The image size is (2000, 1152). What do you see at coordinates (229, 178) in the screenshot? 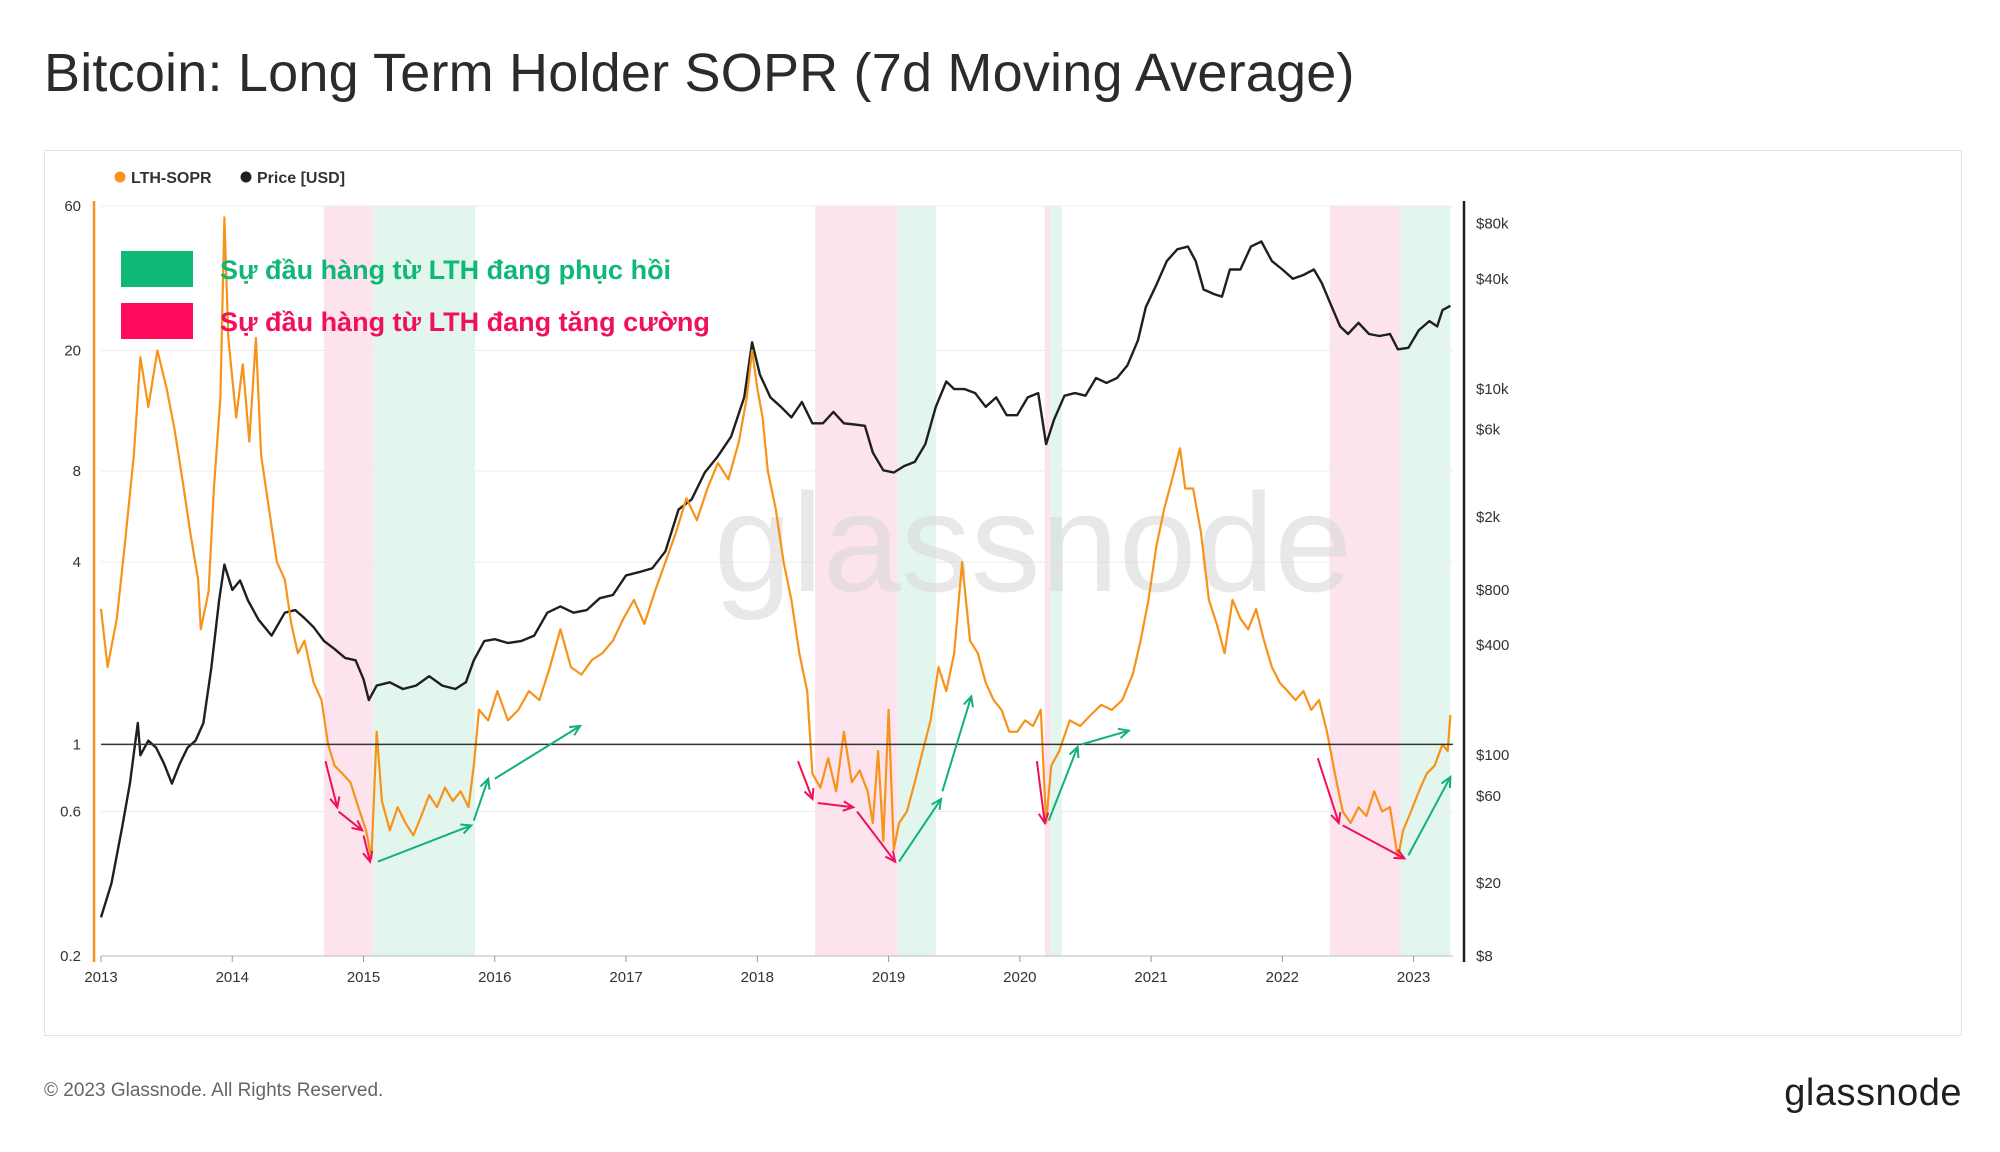
I see `legend: LTH-SOPR Price [USD]` at bounding box center [229, 178].